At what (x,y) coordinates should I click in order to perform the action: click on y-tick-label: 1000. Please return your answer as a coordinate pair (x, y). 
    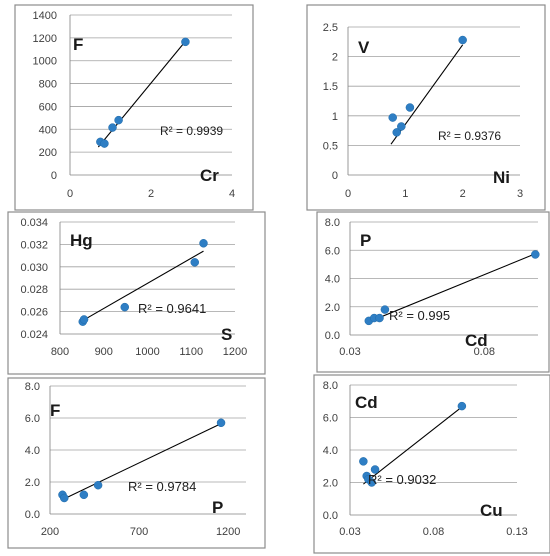
    Looking at the image, I should click on (45, 62).